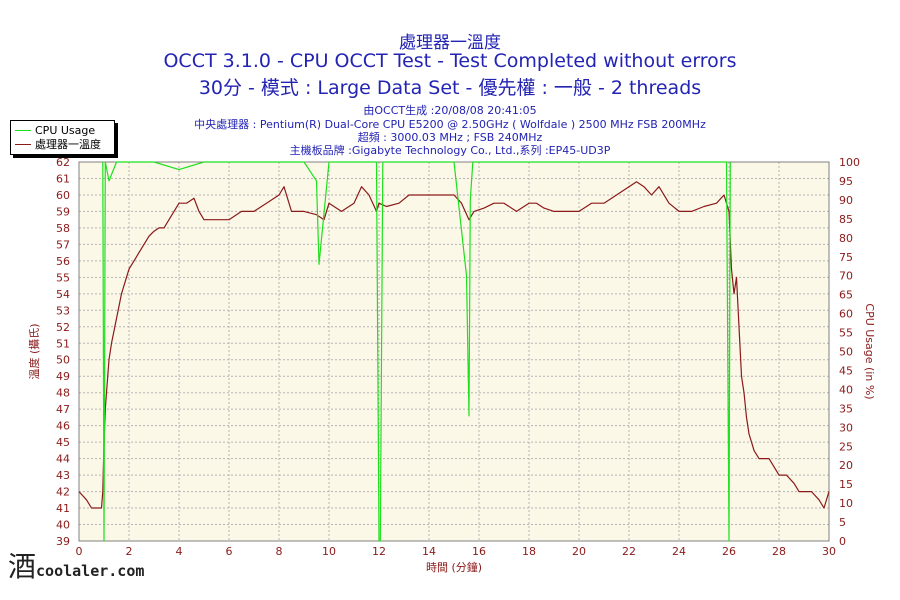 This screenshot has height=600, width=900. What do you see at coordinates (529, 551) in the screenshot?
I see `x-tick-label: 18` at bounding box center [529, 551].